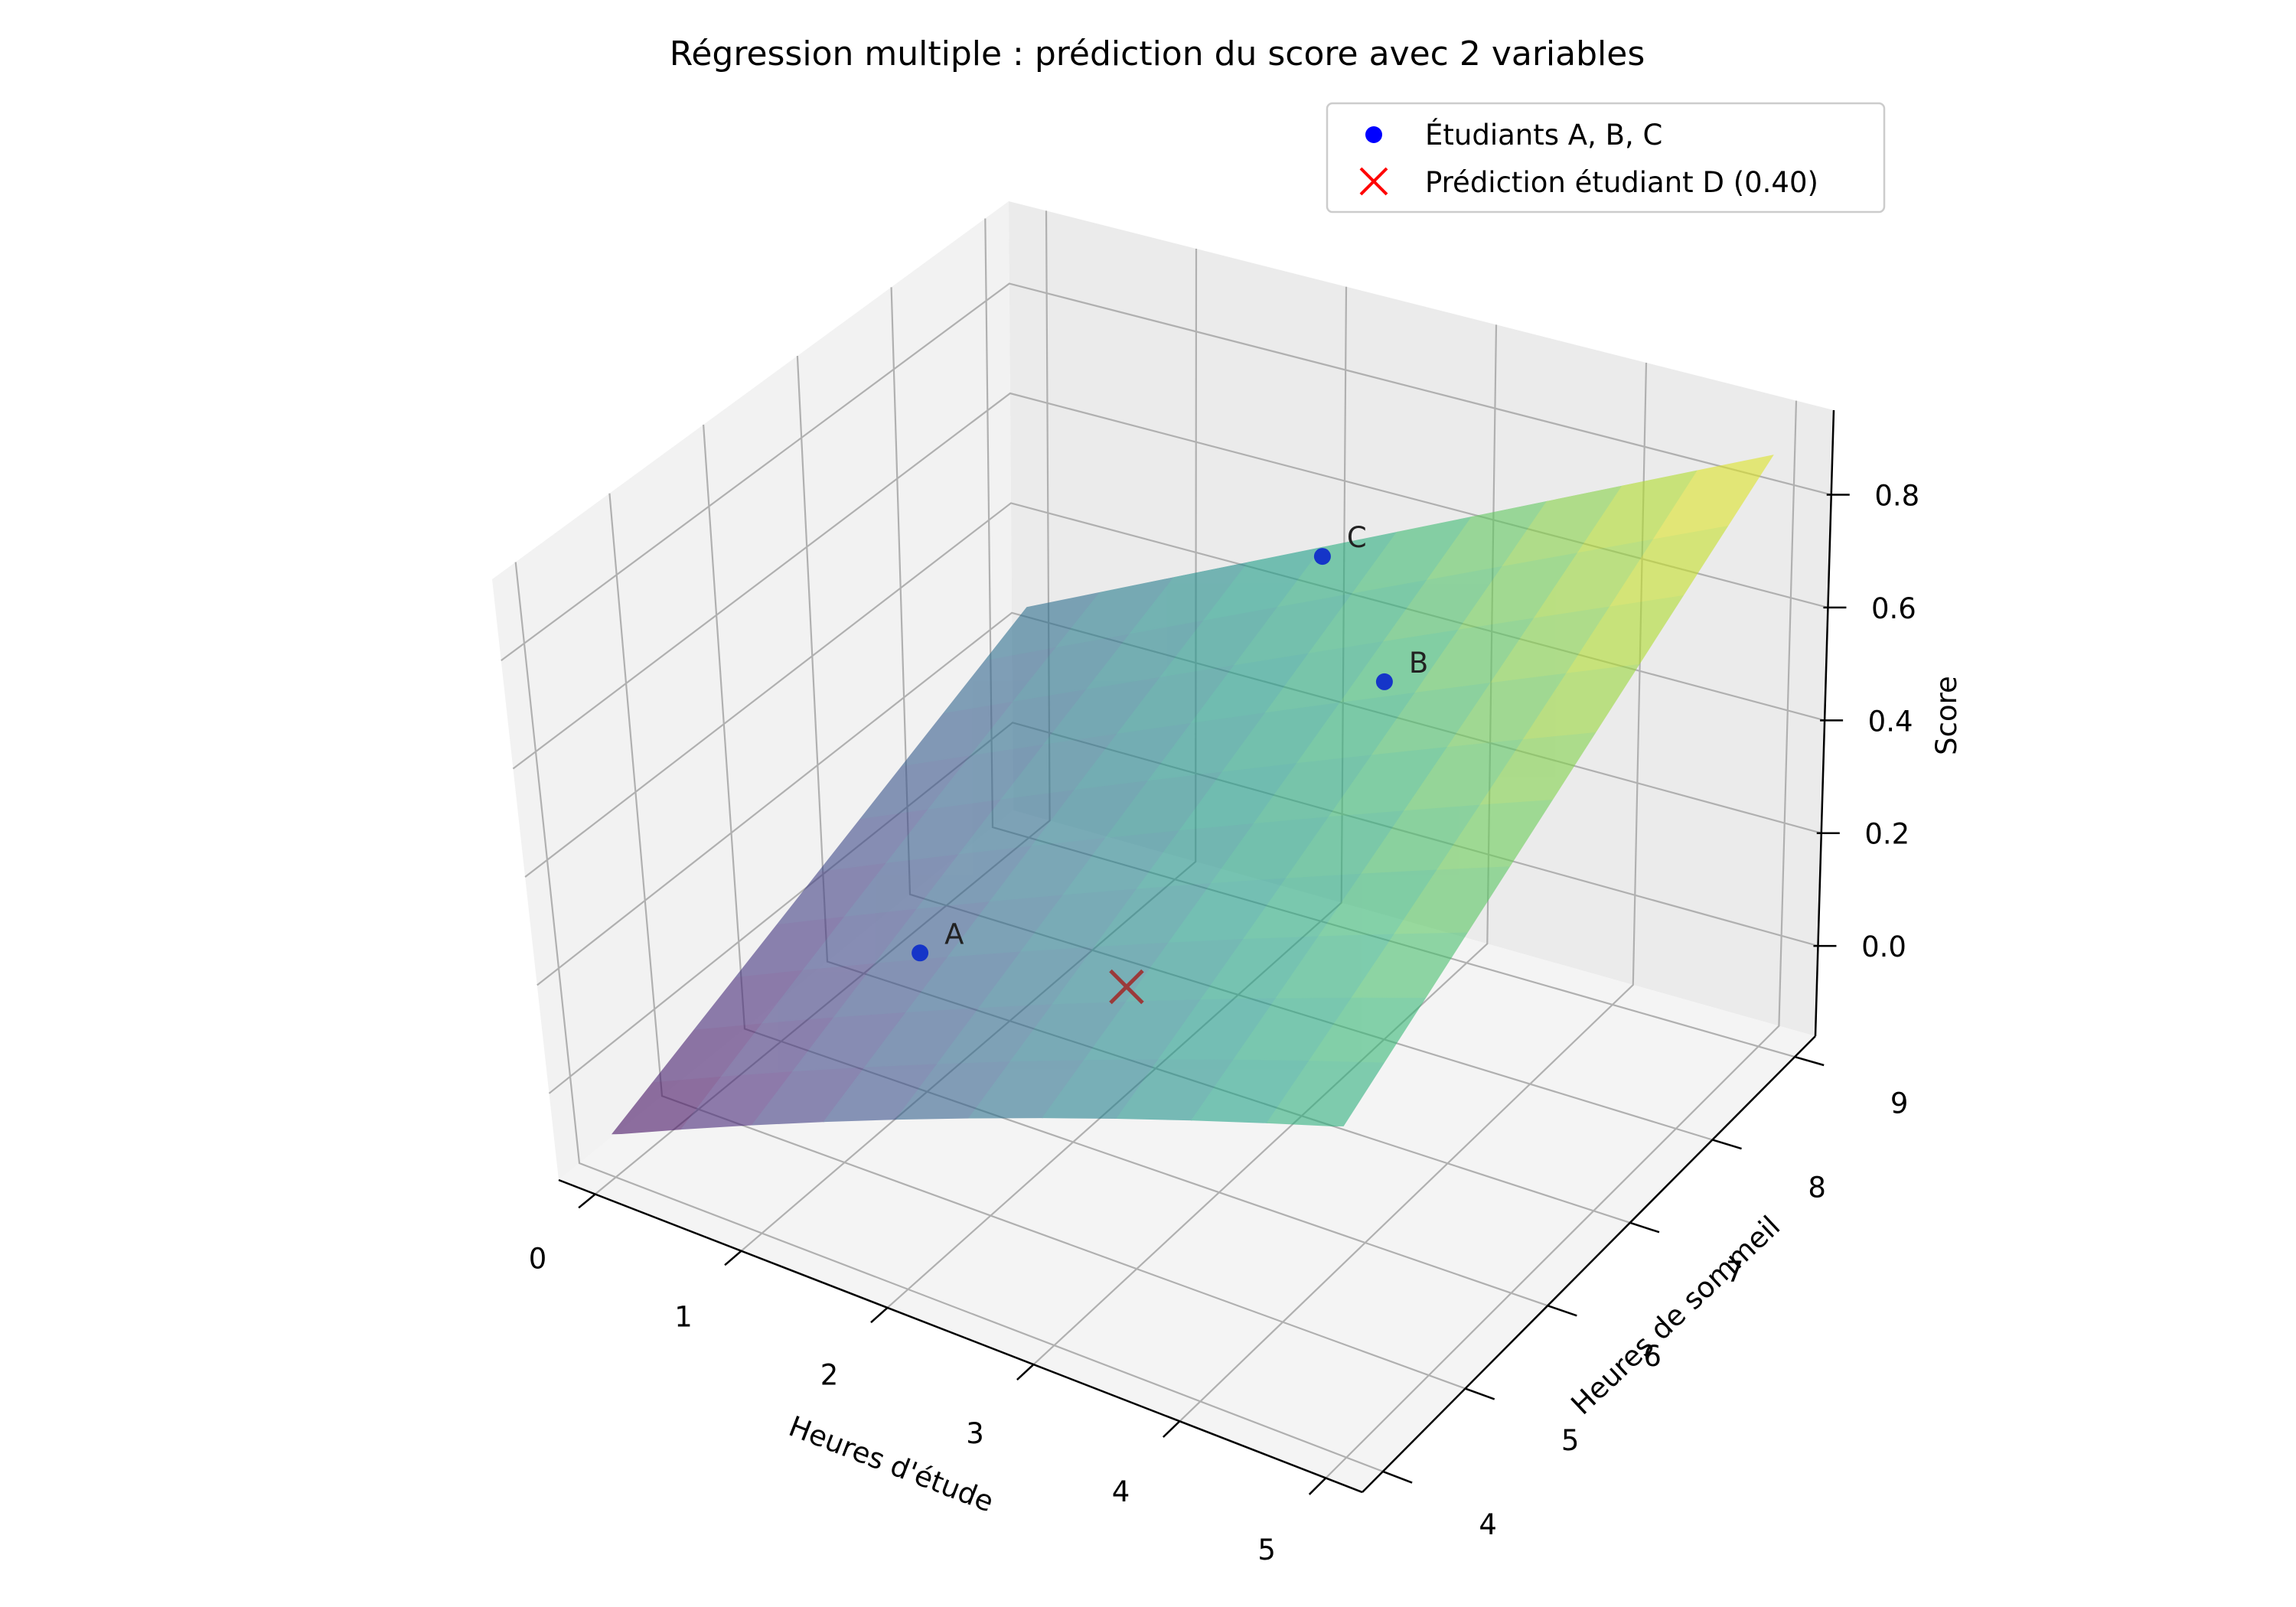 The width and height of the screenshot is (2296, 1607). What do you see at coordinates (1570, 1440) in the screenshot?
I see `y-tick-label: 5` at bounding box center [1570, 1440].